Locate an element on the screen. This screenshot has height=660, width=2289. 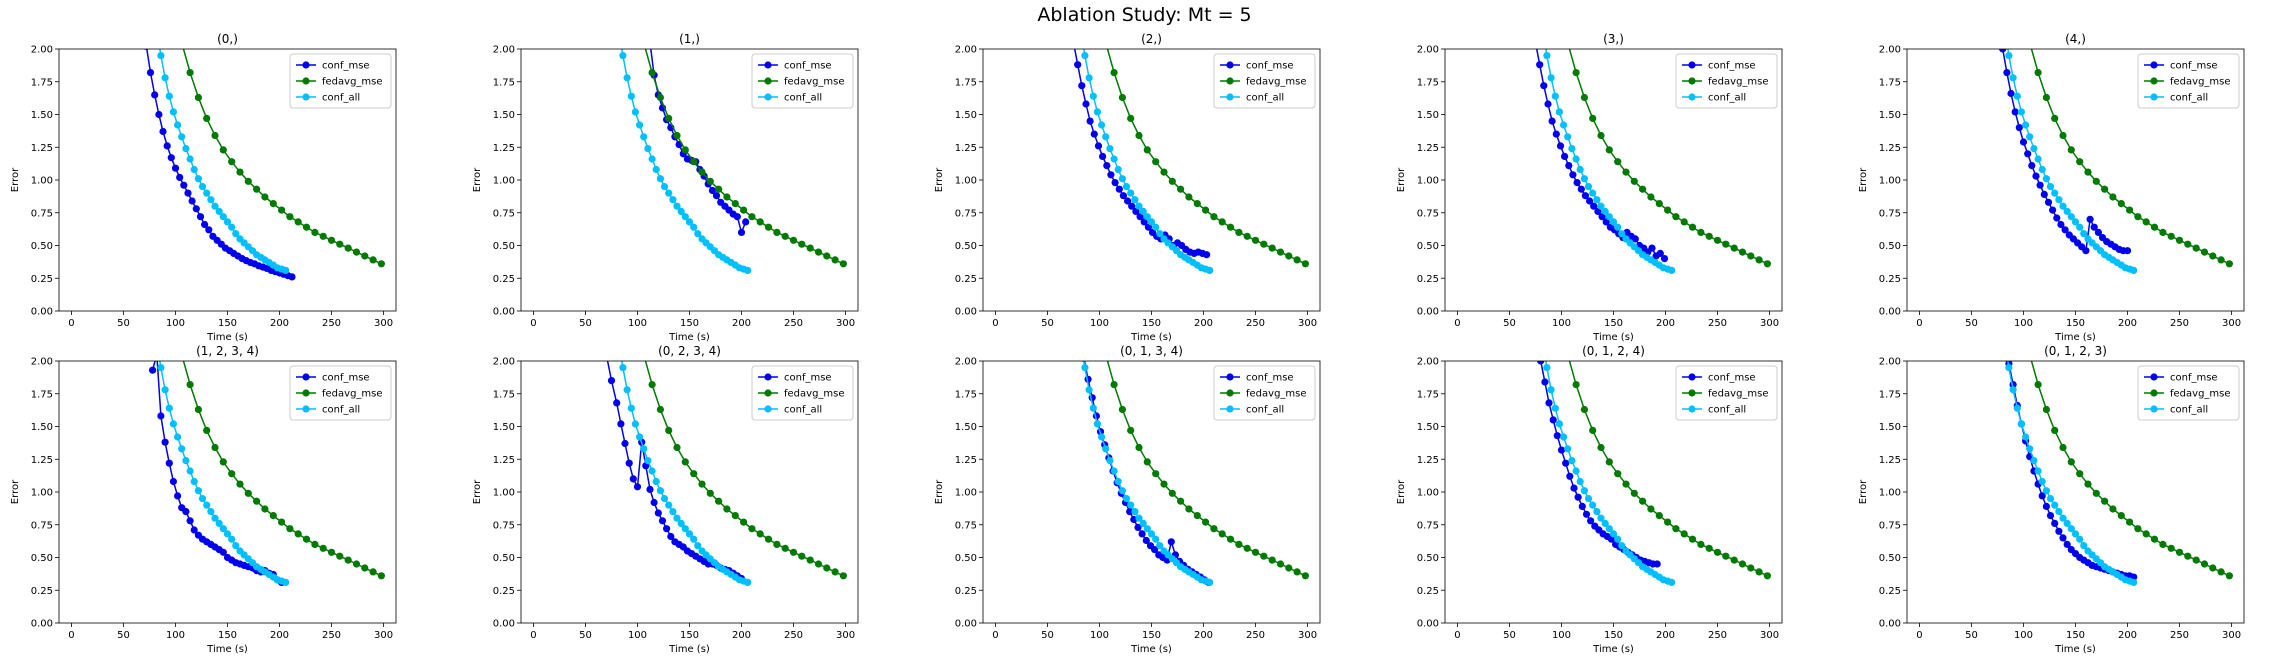
y-tick-label: 0.50 is located at coordinates (1428, 558).